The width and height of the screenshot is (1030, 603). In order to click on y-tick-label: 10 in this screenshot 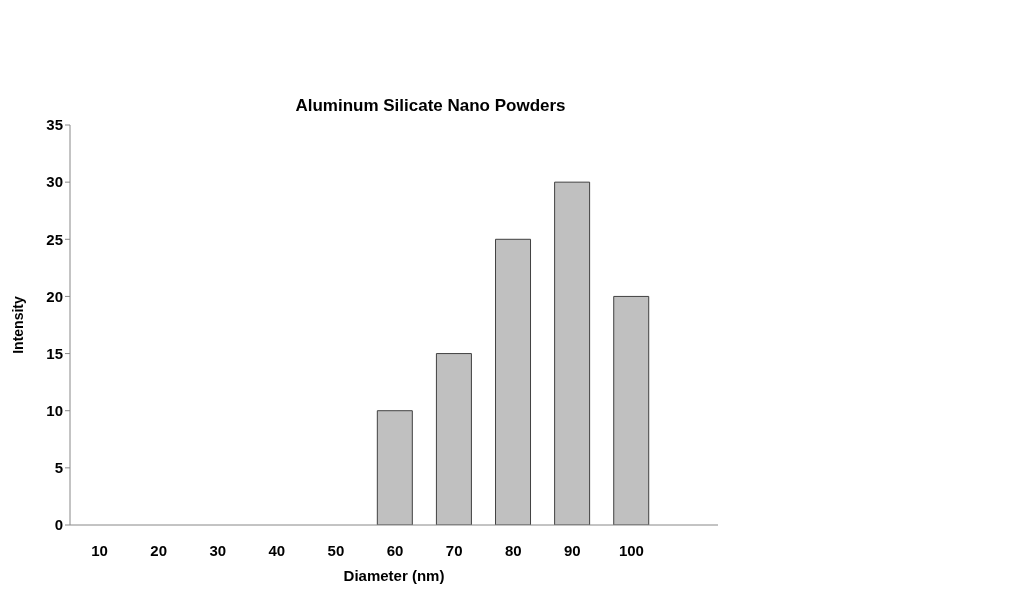, I will do `click(54, 411)`.